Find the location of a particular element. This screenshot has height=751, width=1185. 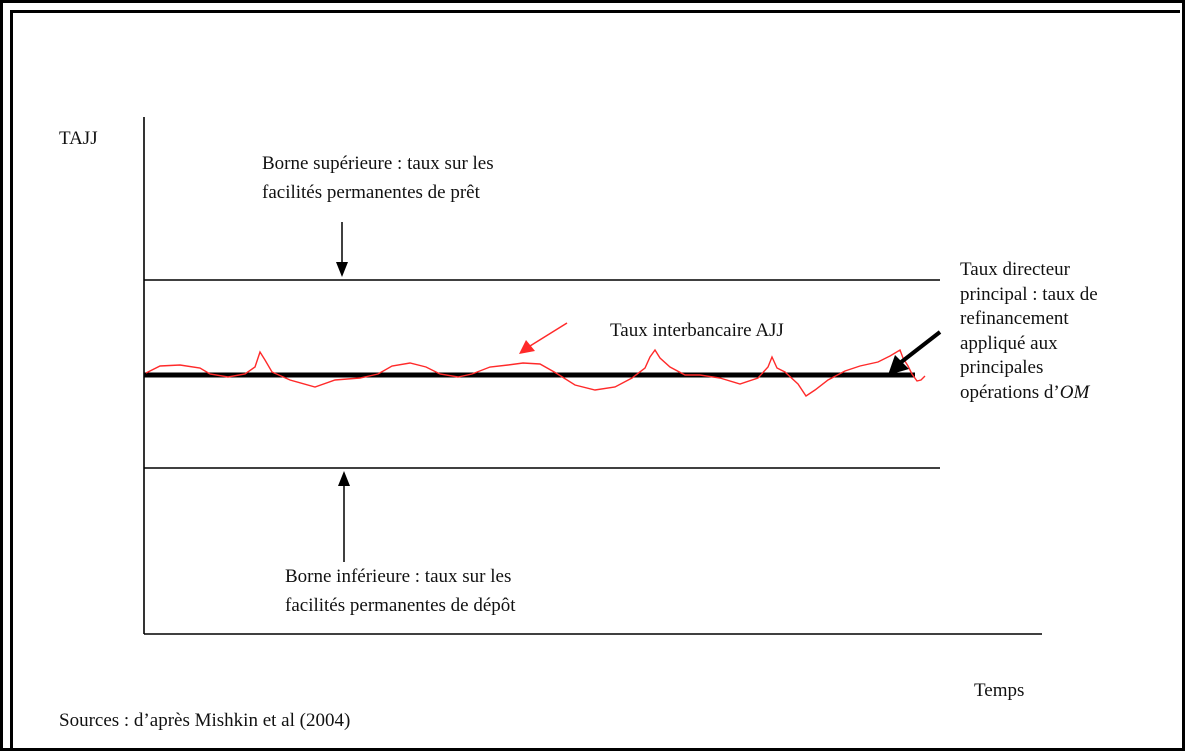

interbank-rate-curve is located at coordinates (535, 372).